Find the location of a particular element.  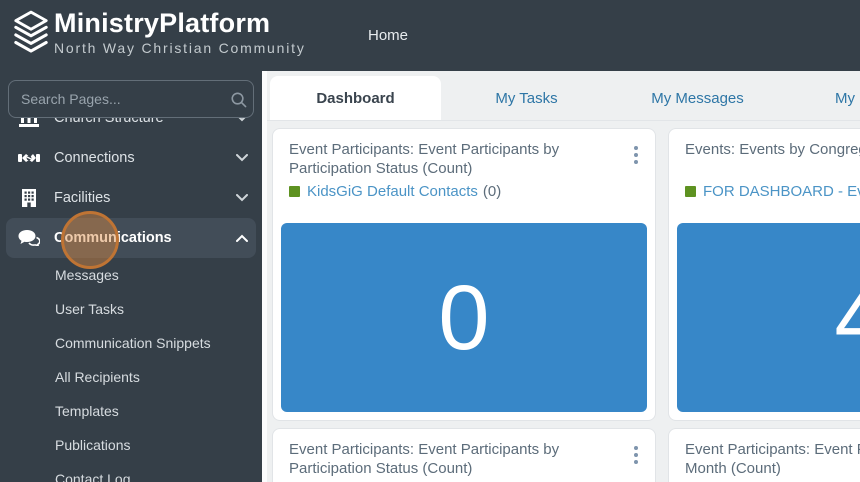

card-legend: TEST Event Participants (0) is located at coordinates (464, 480).